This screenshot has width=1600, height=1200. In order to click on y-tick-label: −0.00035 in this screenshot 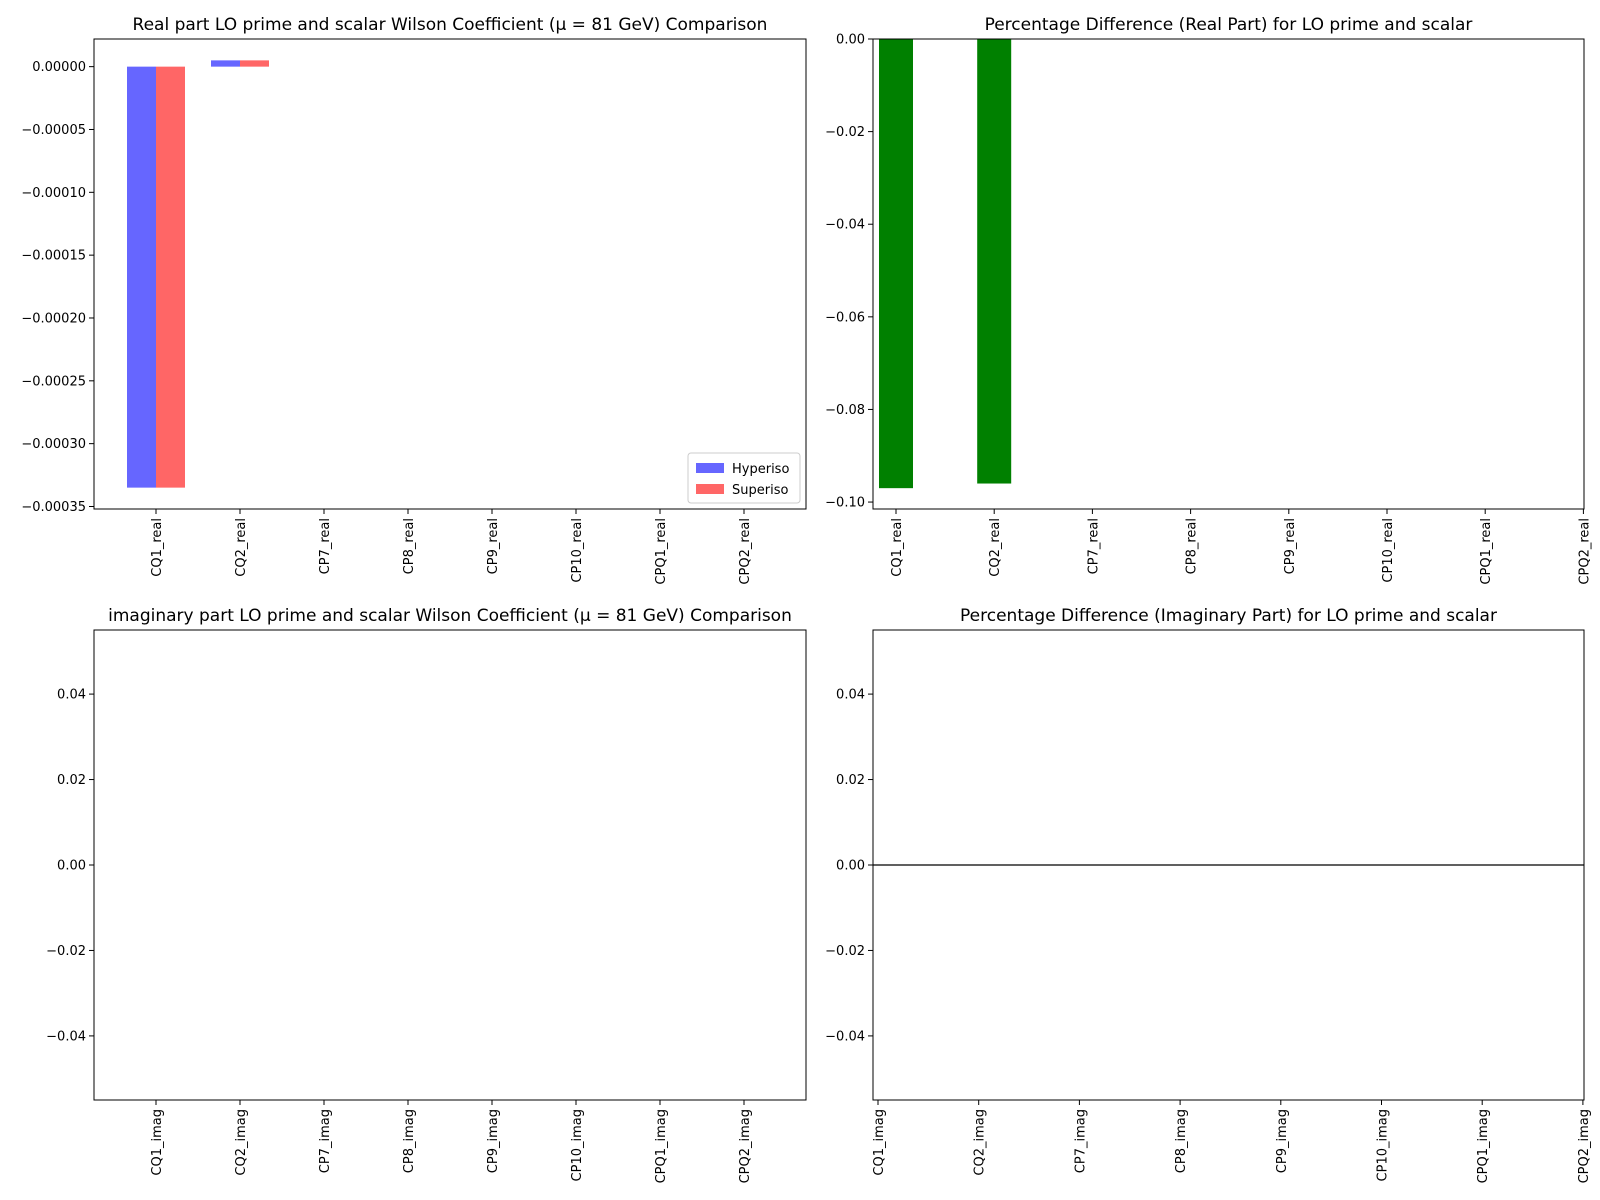, I will do `click(53, 507)`.